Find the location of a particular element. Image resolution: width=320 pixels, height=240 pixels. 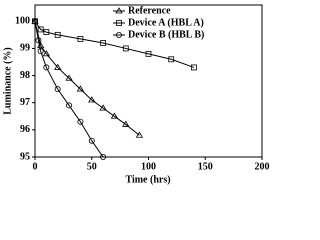

y-tick-label: 96 is located at coordinates (25, 129).